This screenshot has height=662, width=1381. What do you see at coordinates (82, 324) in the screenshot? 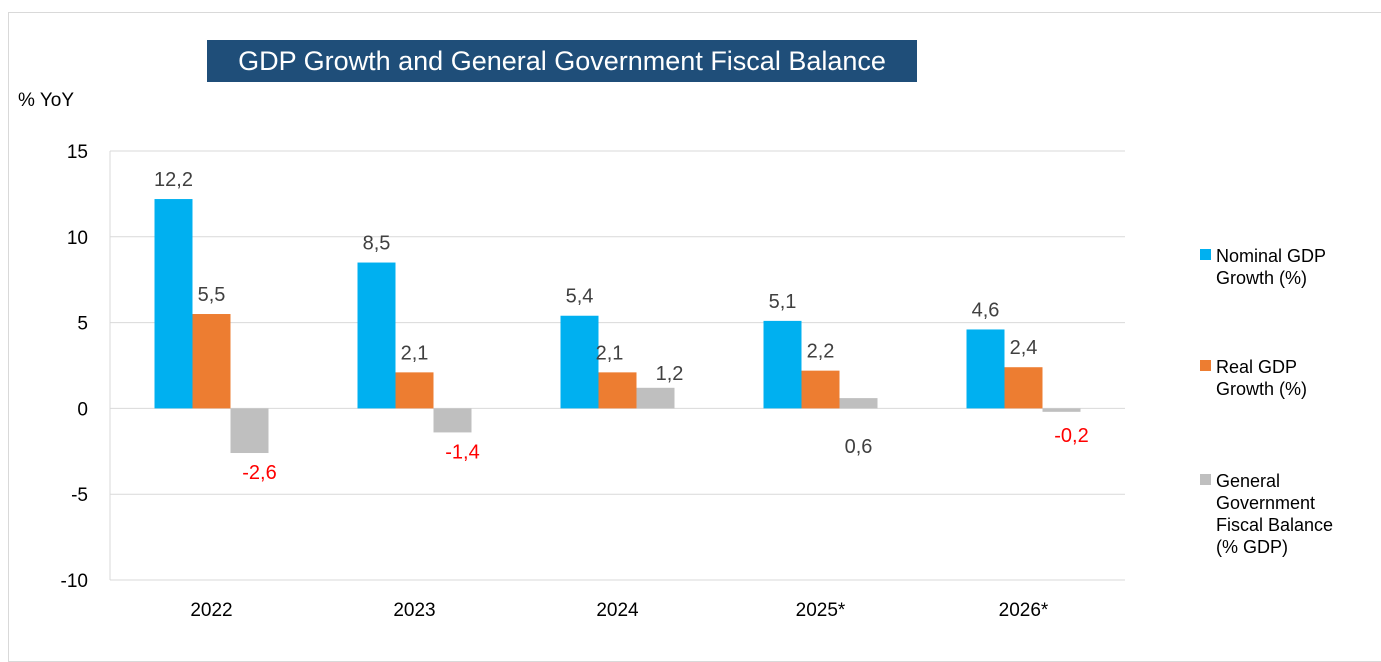
I see `y-tick-label: 5` at bounding box center [82, 324].